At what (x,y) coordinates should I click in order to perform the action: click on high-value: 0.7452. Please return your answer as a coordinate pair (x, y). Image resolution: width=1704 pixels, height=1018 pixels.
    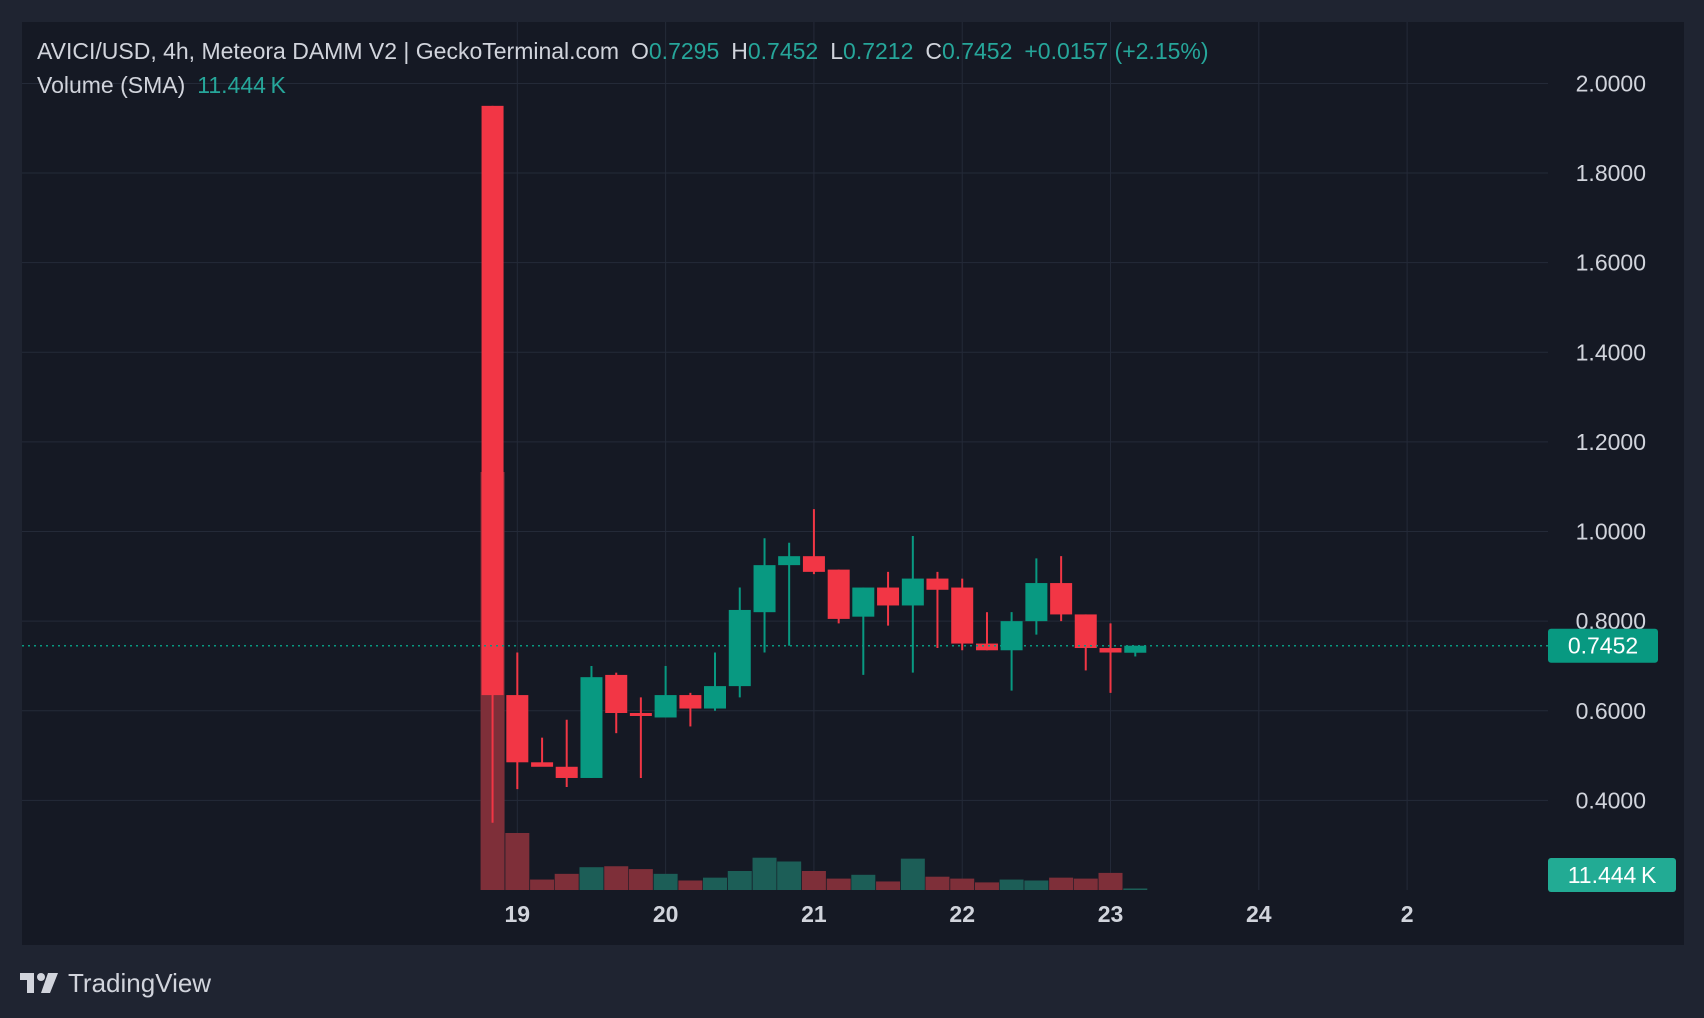
    Looking at the image, I should click on (783, 51).